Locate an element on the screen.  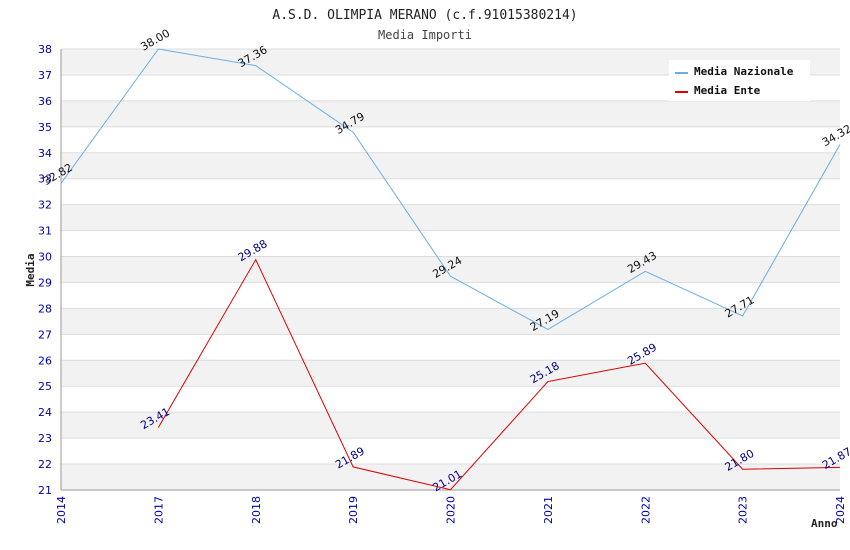
y-tick-label: 25 is located at coordinates (45, 386).